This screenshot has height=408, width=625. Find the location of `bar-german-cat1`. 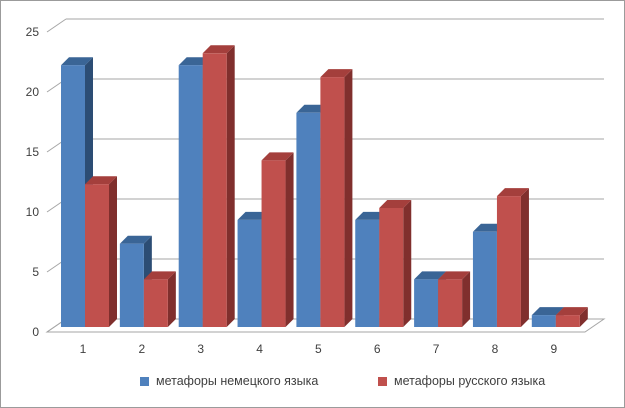

bar-german-cat1 is located at coordinates (73, 196).